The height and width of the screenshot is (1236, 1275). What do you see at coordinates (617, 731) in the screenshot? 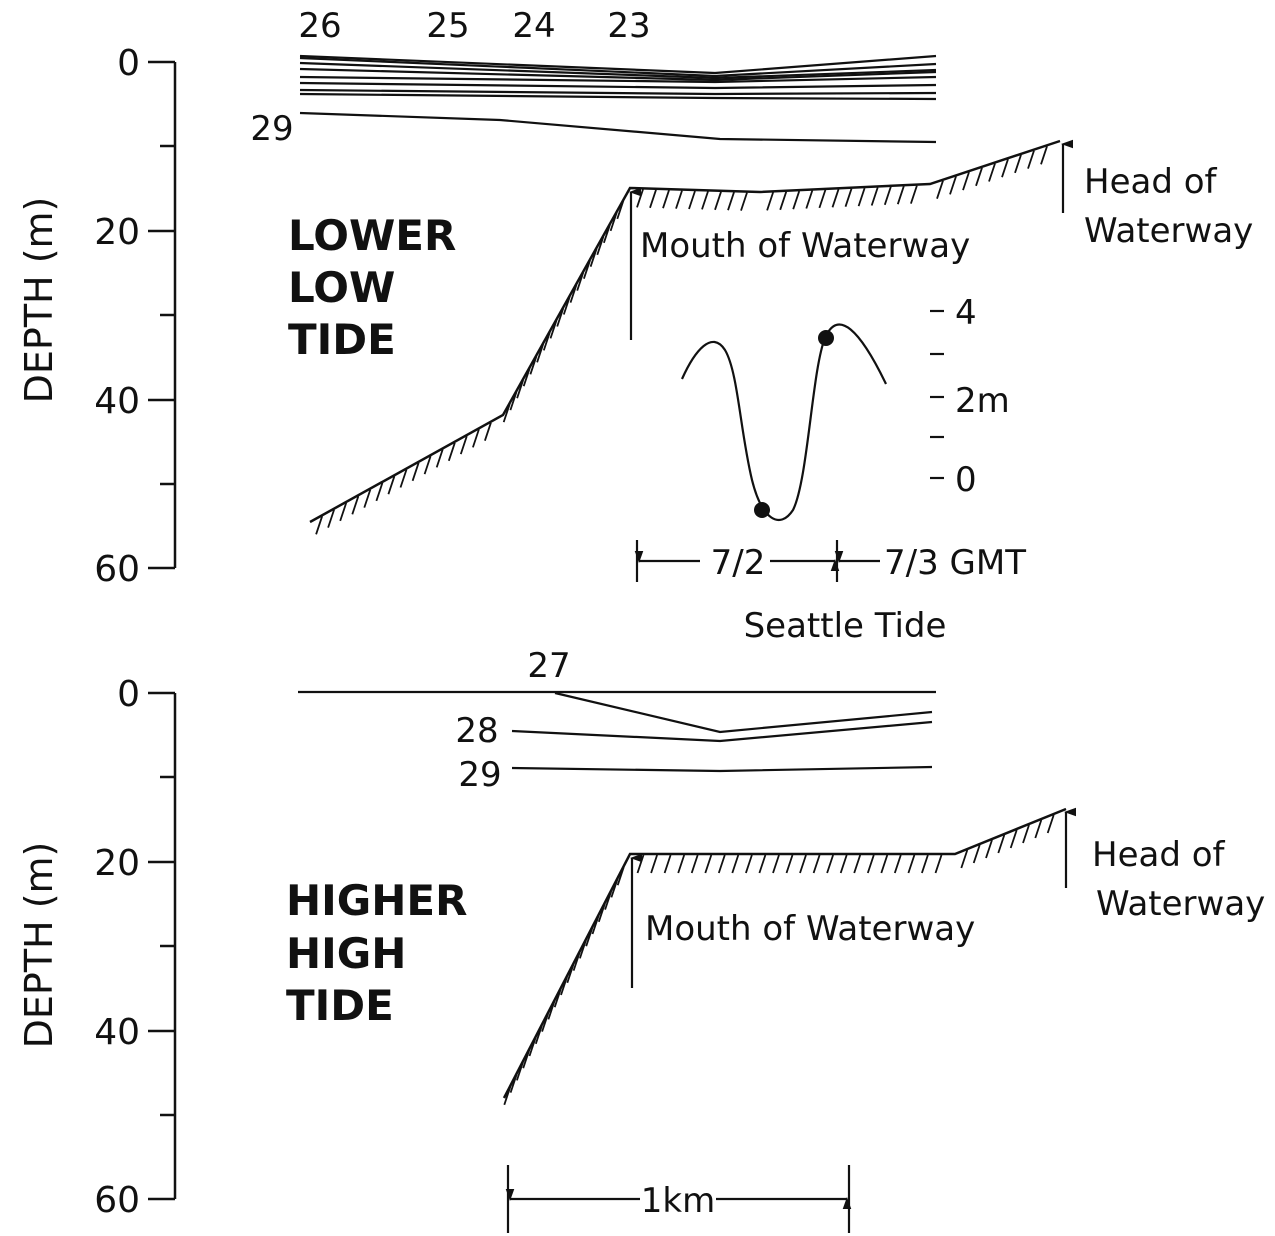
I see `bottom-isohalines` at bounding box center [617, 731].